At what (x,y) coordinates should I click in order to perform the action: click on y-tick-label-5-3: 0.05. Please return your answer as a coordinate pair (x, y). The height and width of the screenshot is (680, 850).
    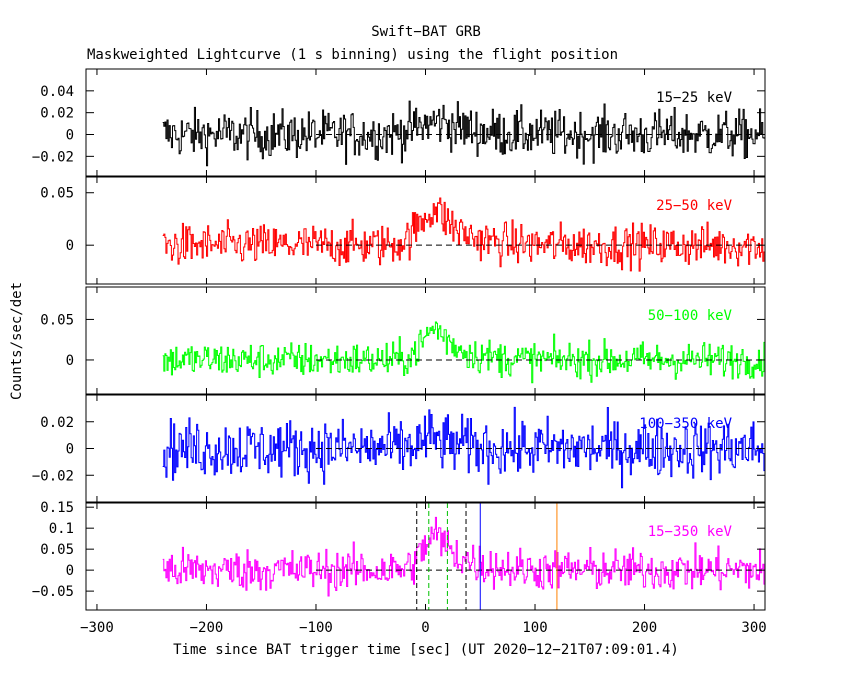
    Looking at the image, I should click on (57, 550).